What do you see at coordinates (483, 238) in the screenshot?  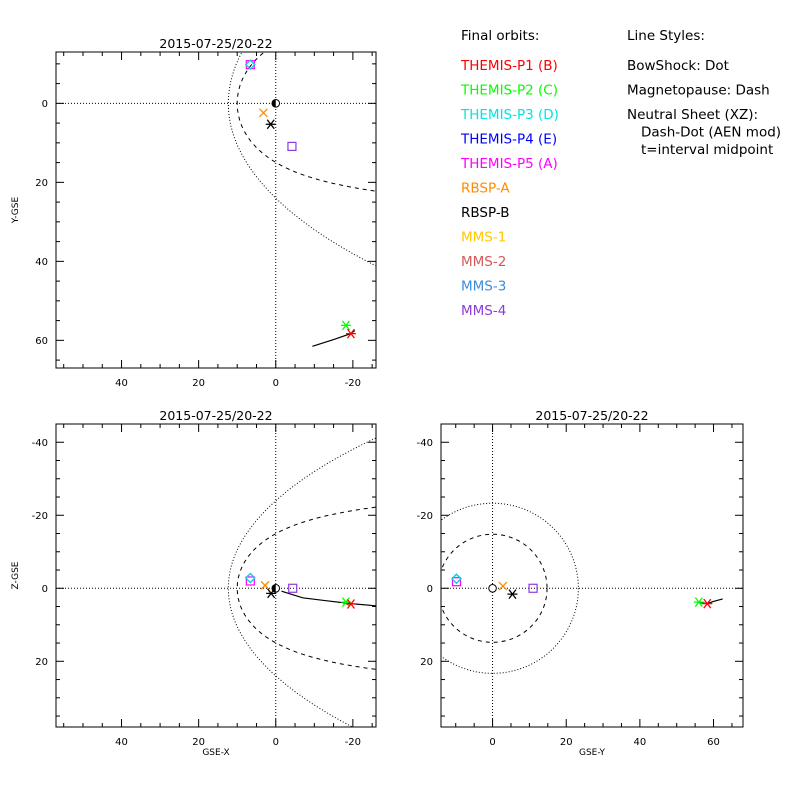 I see `legend-entry-mms-1: MMS-1` at bounding box center [483, 238].